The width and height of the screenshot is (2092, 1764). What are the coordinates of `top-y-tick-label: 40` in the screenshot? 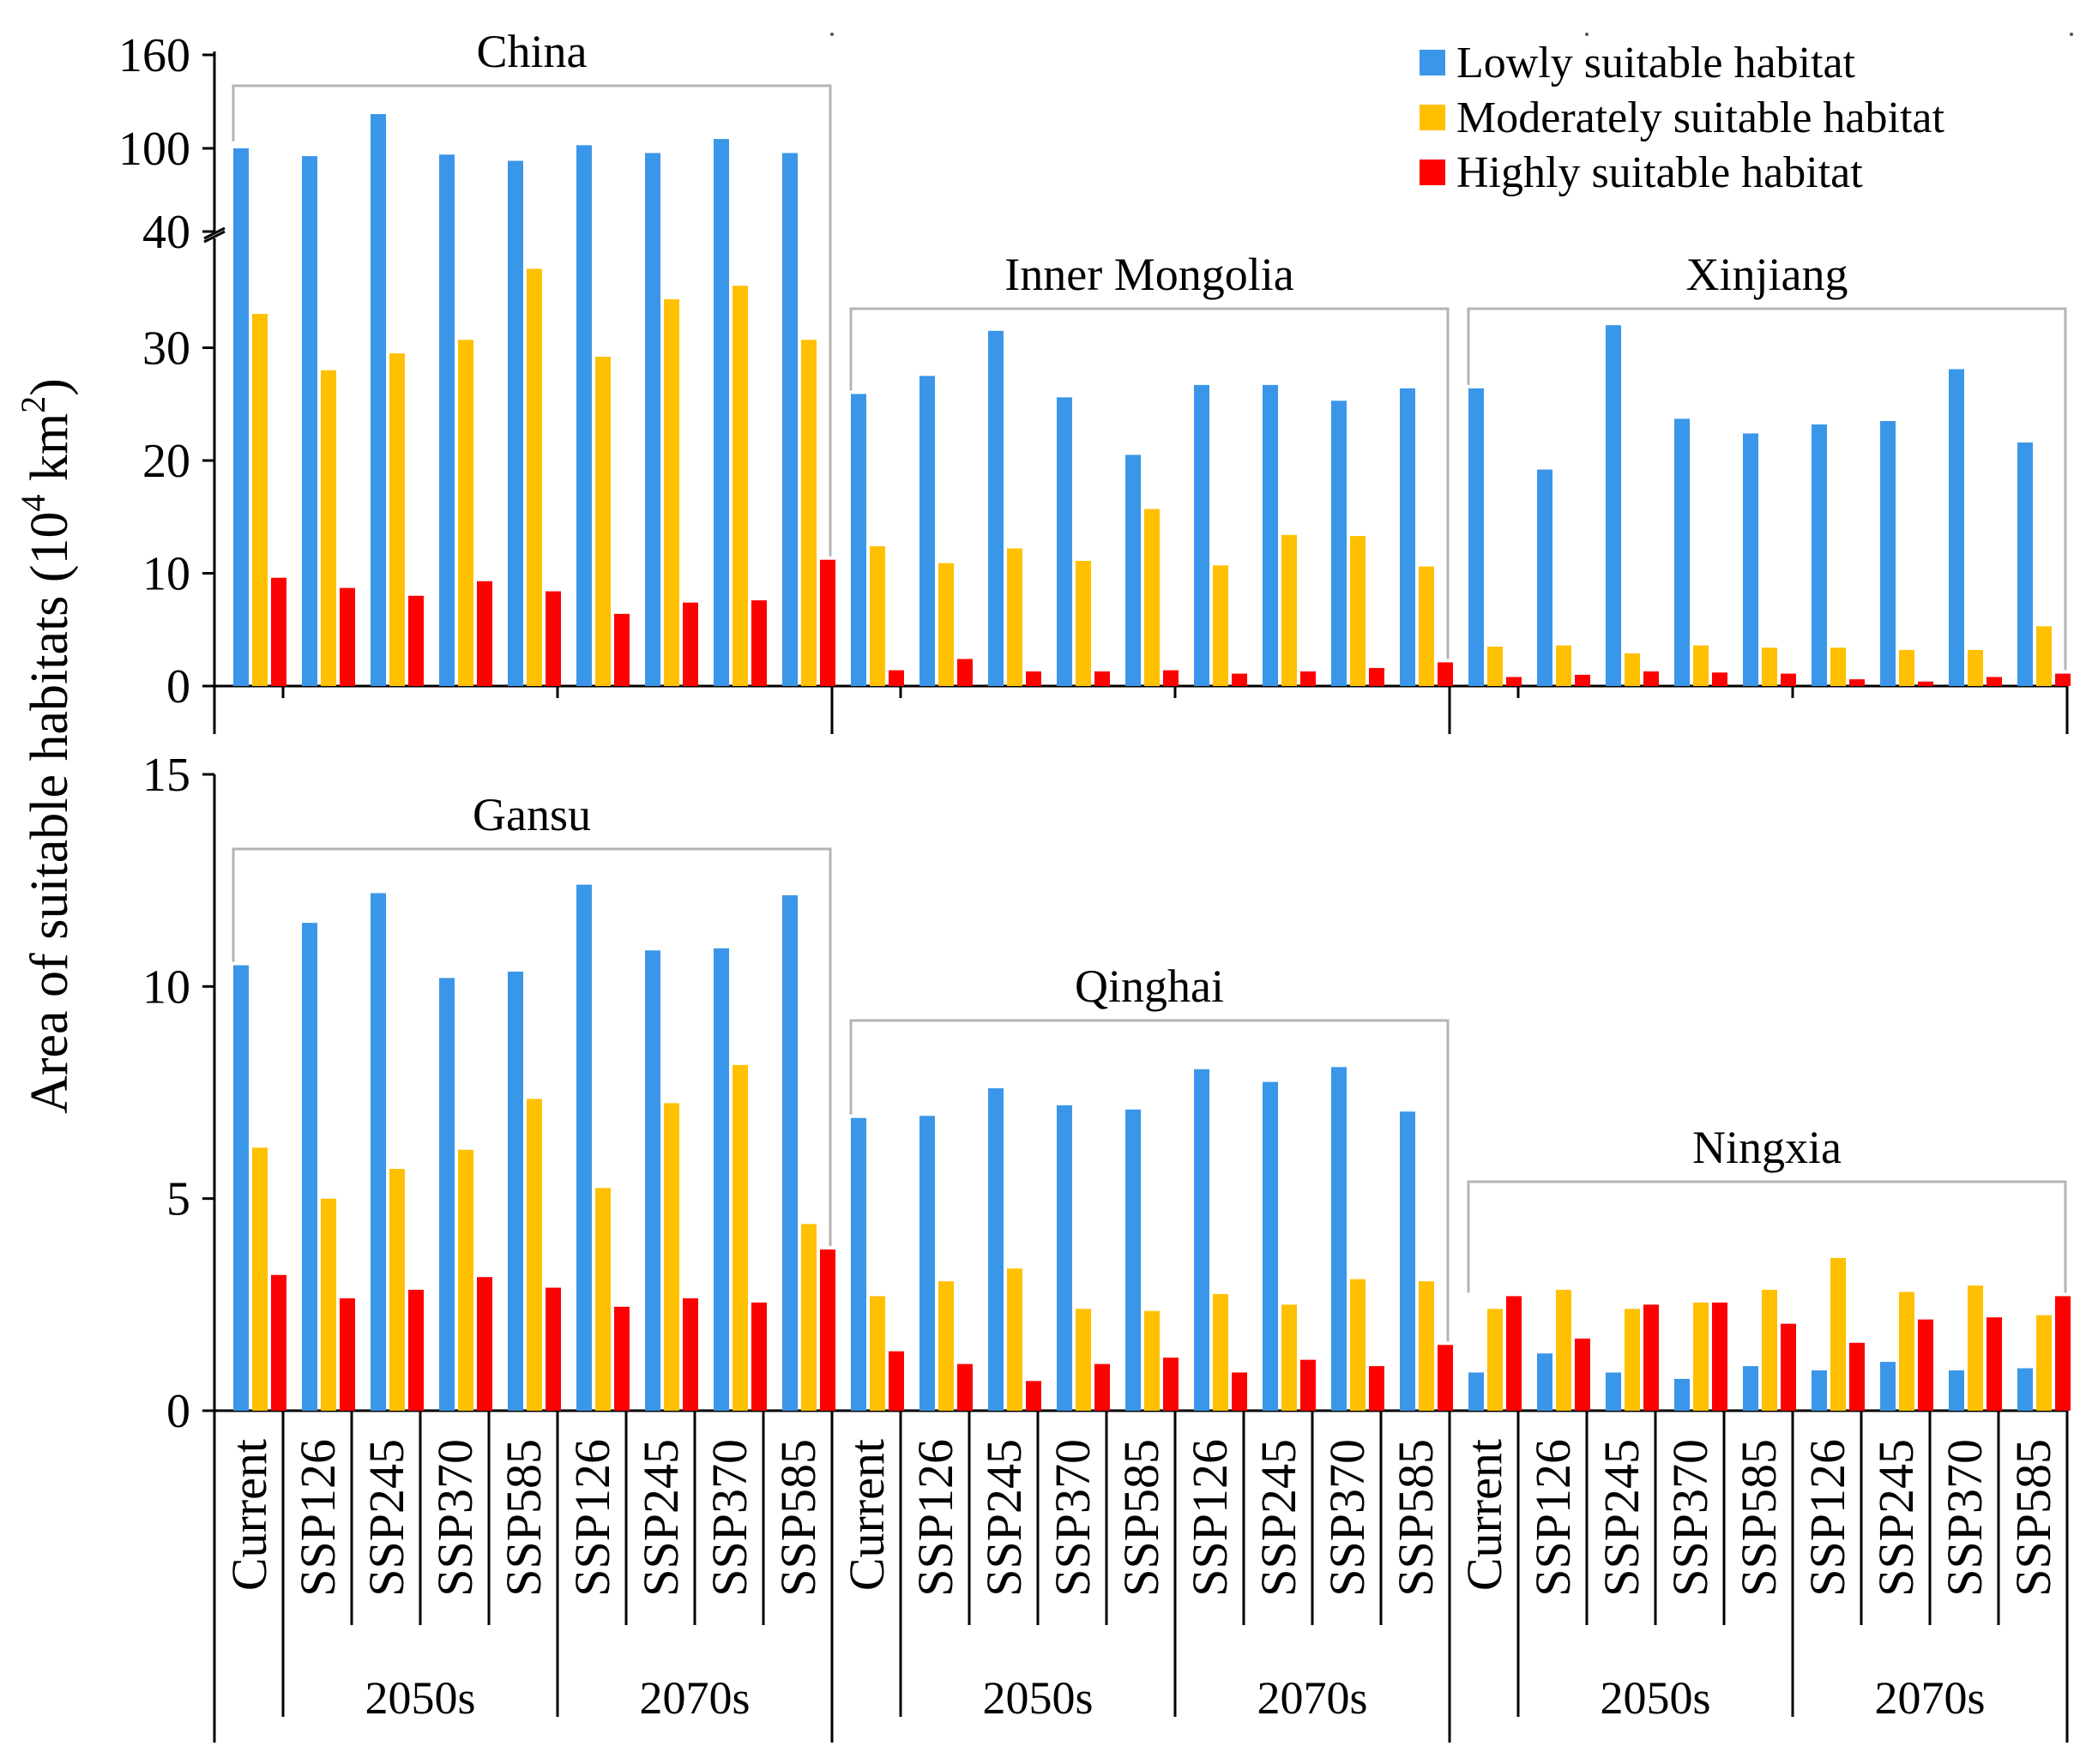 It's located at (166, 232).